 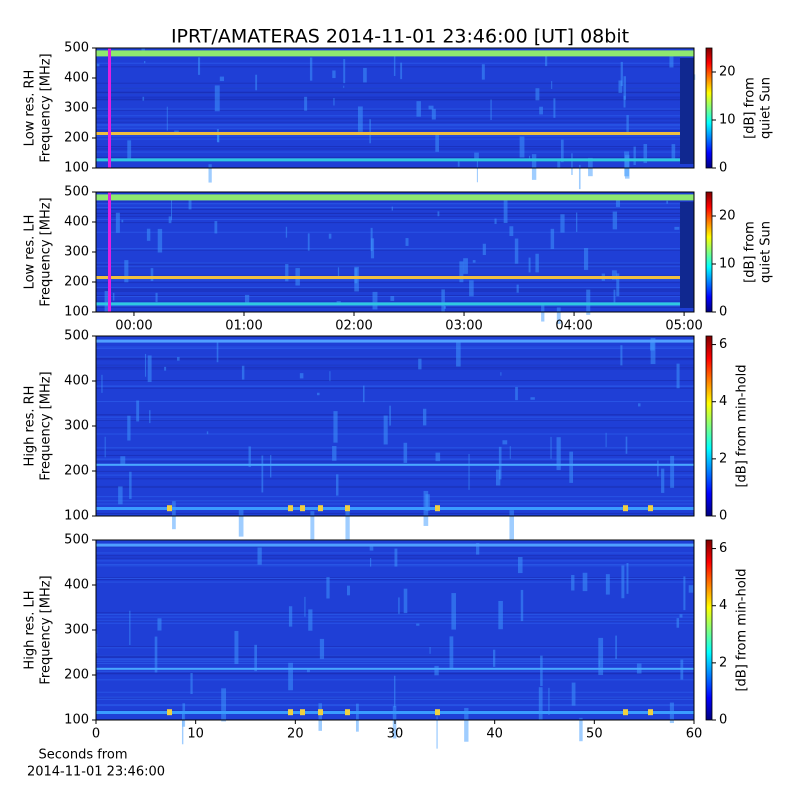 What do you see at coordinates (573, 326) in the screenshot?
I see `x-tick-label: 04:00` at bounding box center [573, 326].